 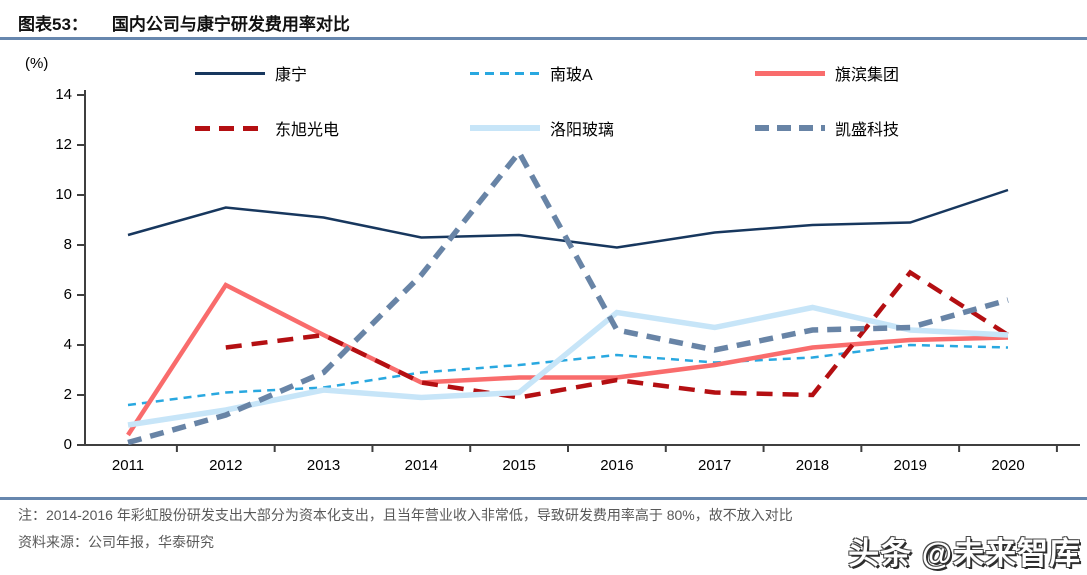 What do you see at coordinates (67, 444) in the screenshot?
I see `y-axis-tick-label: 0` at bounding box center [67, 444].